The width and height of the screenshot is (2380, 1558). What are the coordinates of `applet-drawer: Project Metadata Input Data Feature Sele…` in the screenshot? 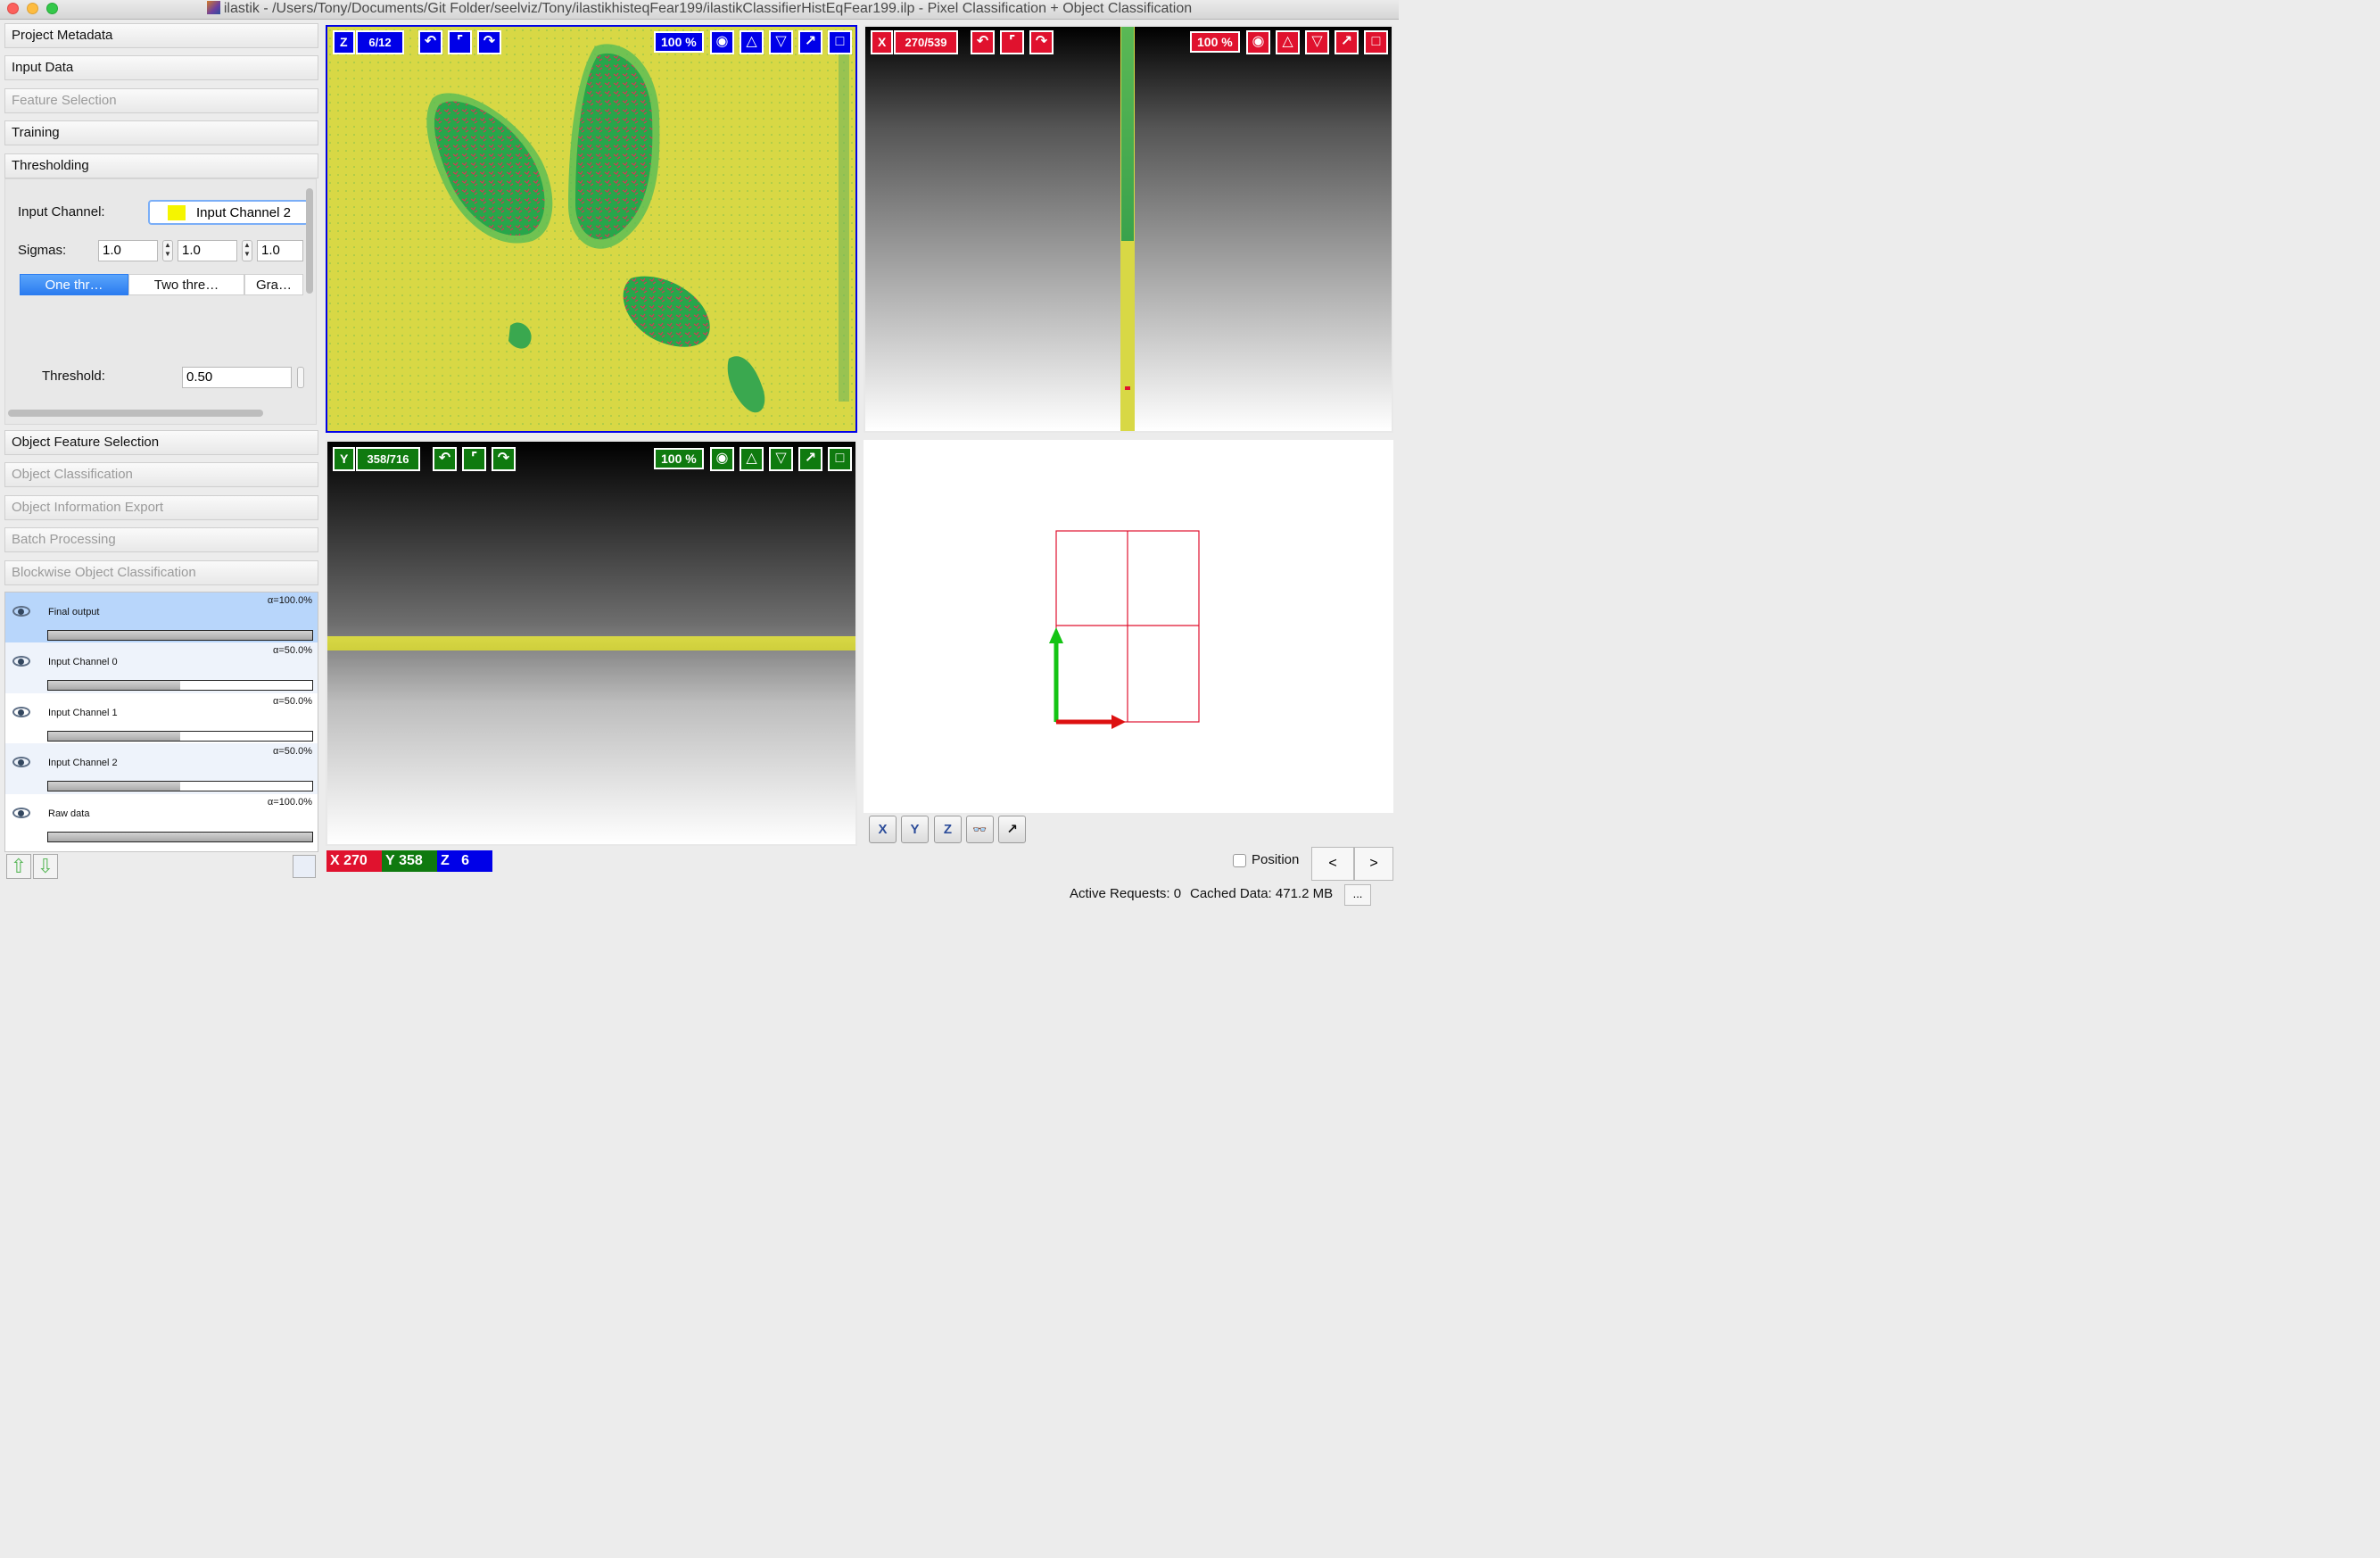 It's located at (161, 104).